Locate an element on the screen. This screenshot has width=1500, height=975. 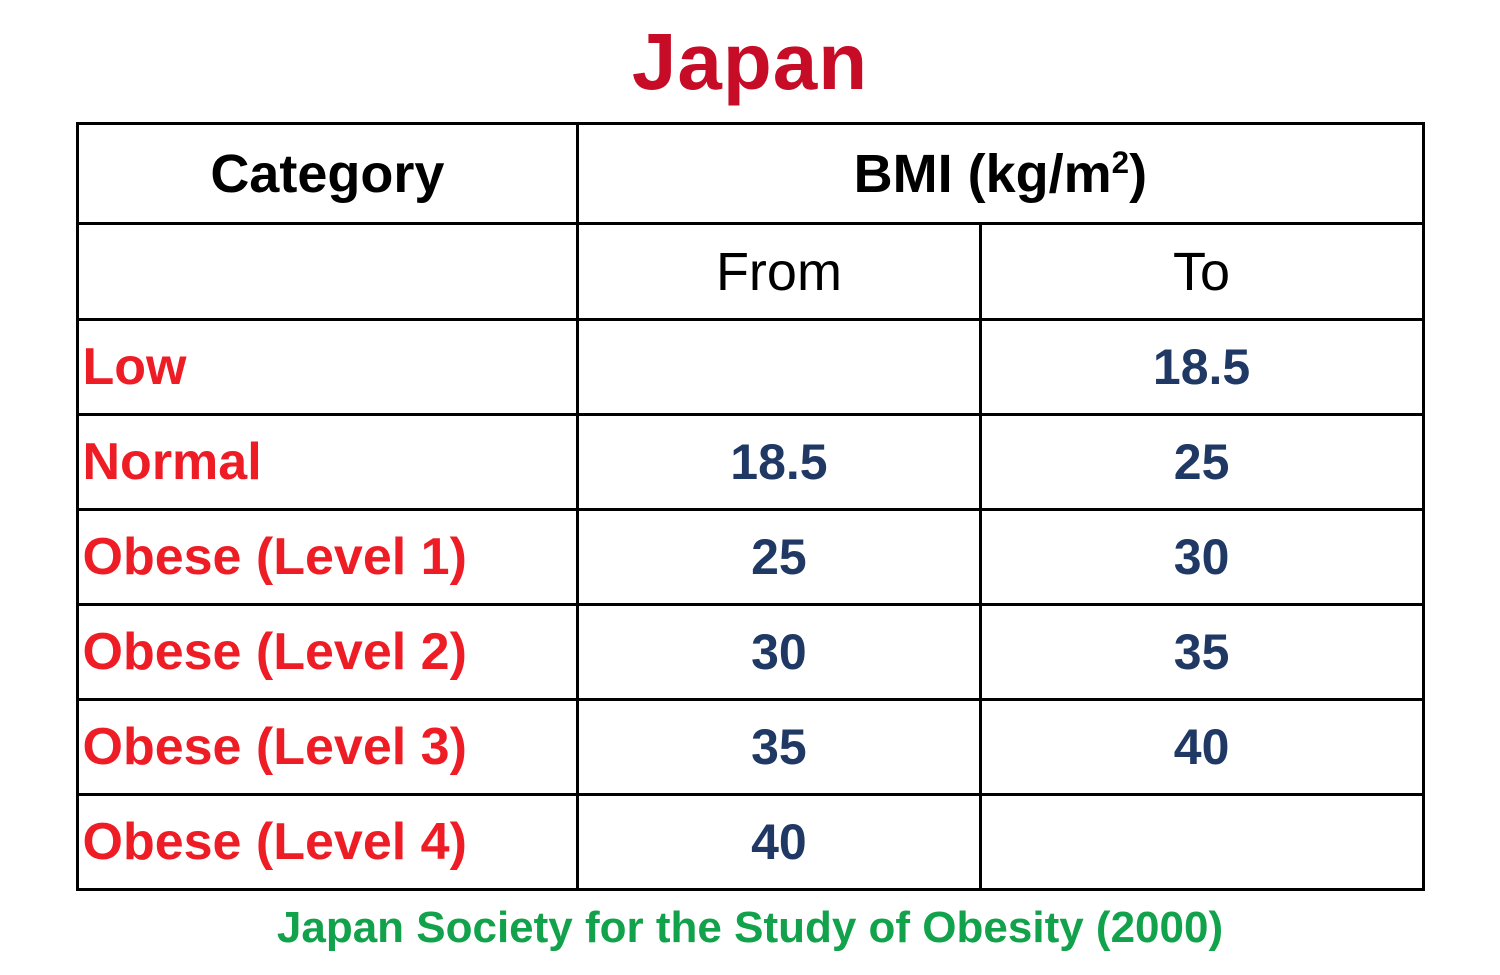
table-row: Obese (Level 4) 40 is located at coordinates (750, 842).